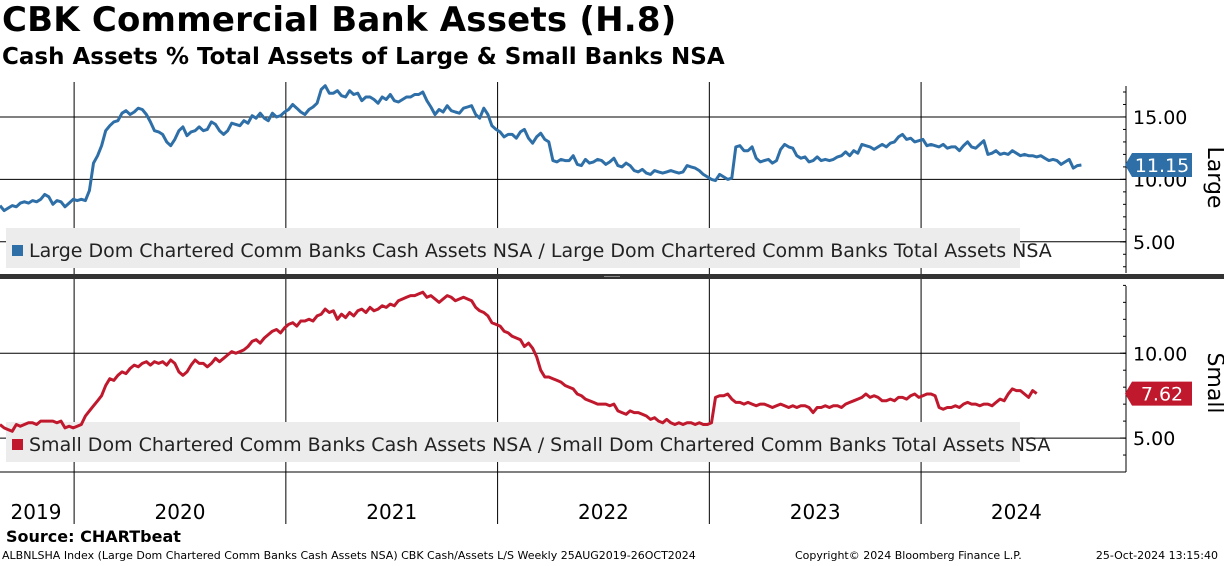 The height and width of the screenshot is (566, 1224). I want to click on year-label: 2019, so click(36, 512).